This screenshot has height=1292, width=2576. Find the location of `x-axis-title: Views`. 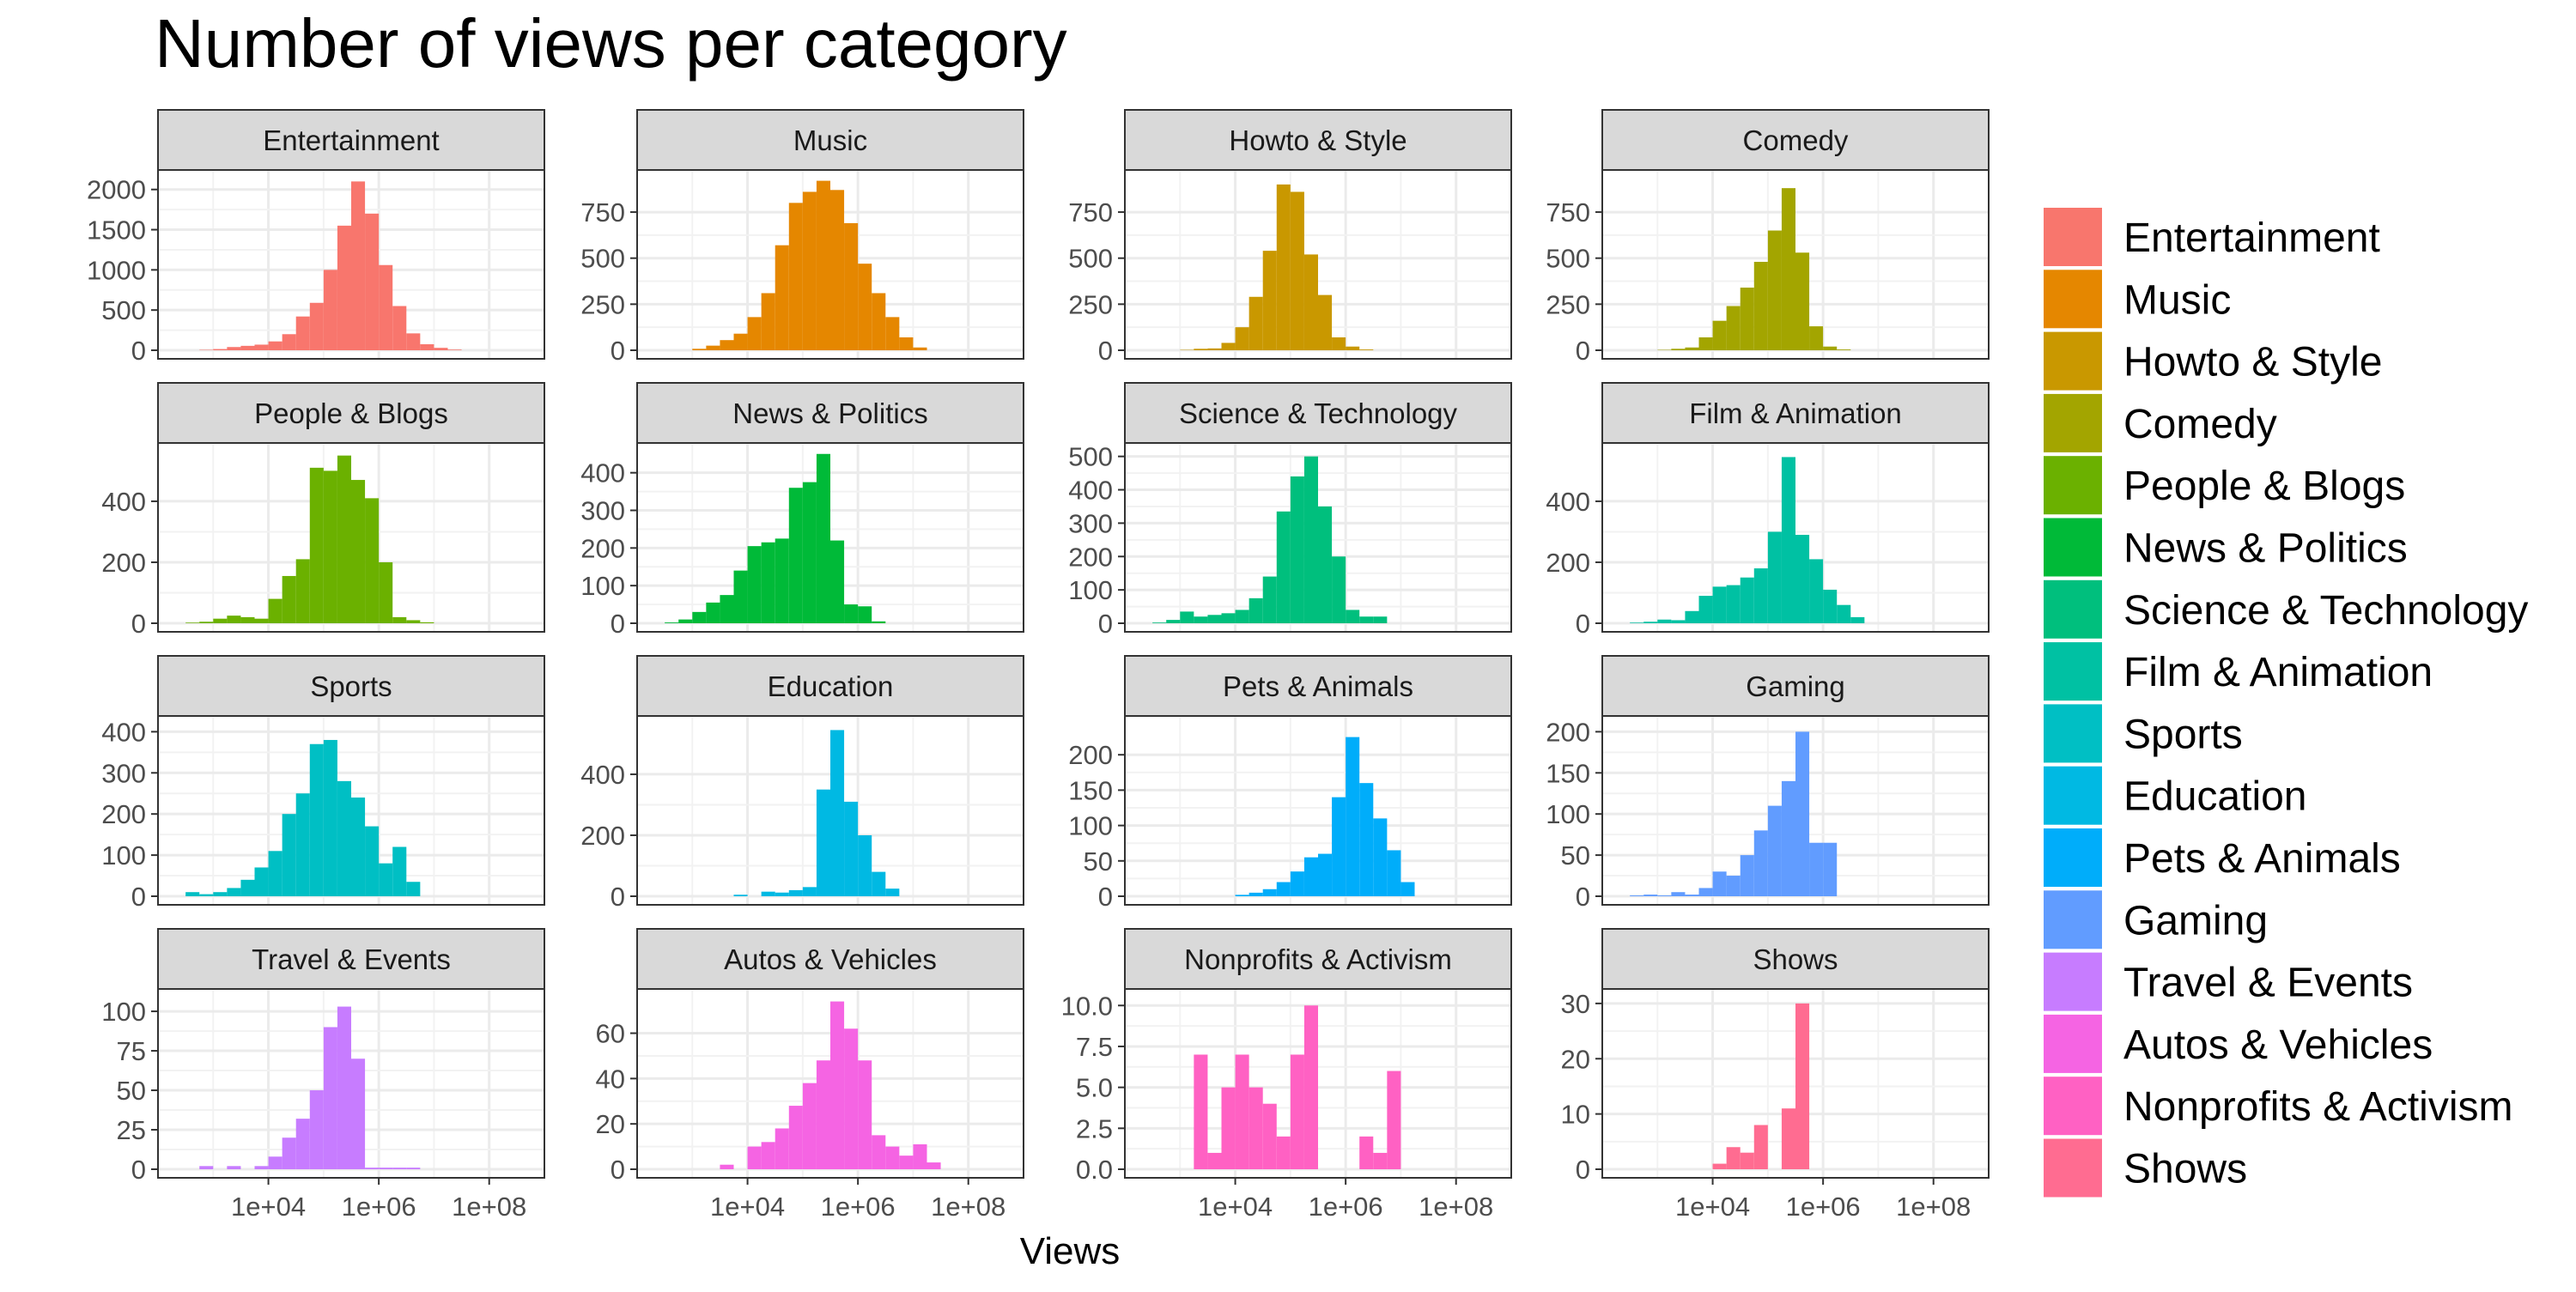

x-axis-title: Views is located at coordinates (1071, 1251).